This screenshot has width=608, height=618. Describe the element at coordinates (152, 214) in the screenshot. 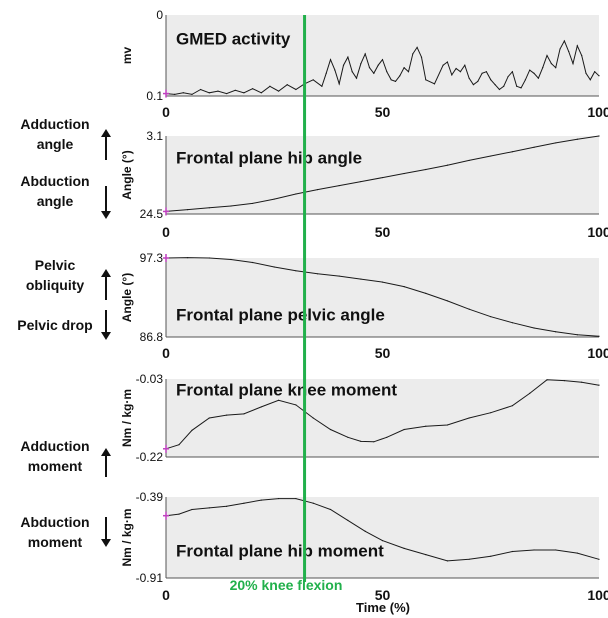

I see `y-tick-label: 24.5` at that location.